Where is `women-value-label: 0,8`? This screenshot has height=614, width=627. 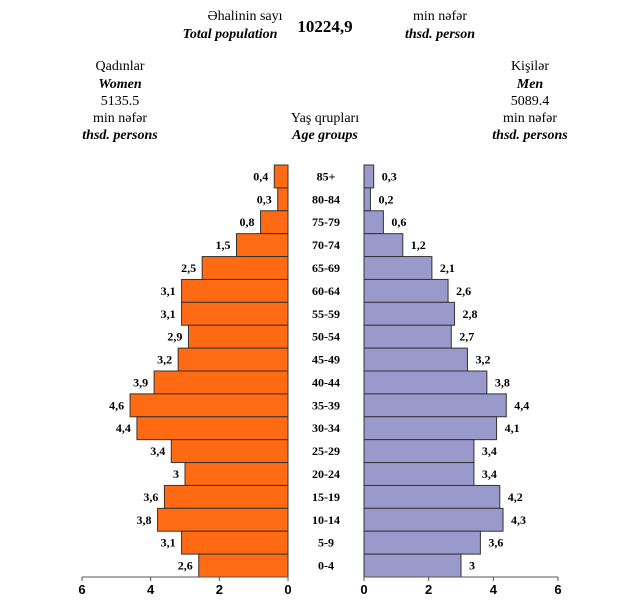 women-value-label: 0,8 is located at coordinates (247, 222).